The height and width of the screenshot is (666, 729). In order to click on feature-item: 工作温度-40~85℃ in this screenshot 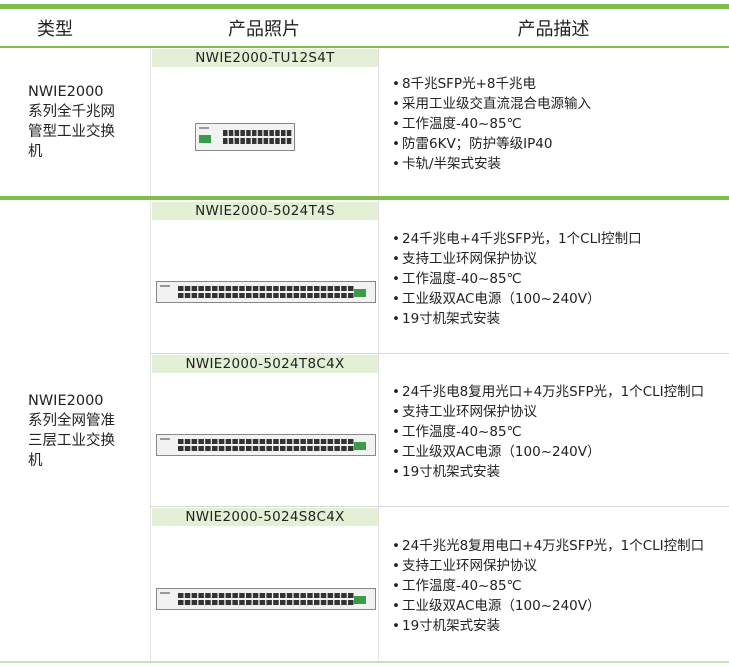, I will do `click(551, 279)`.